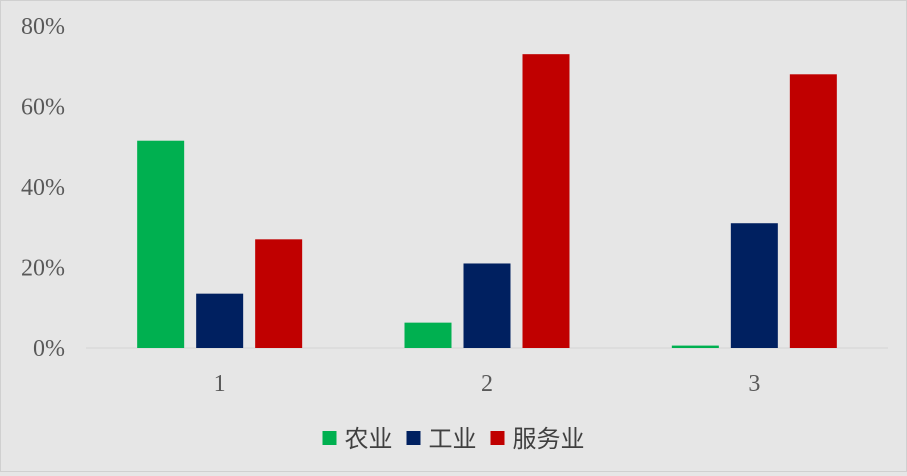 This screenshot has height=476, width=907. Describe the element at coordinates (49, 349) in the screenshot. I see `y-tick-label: 0%` at that location.